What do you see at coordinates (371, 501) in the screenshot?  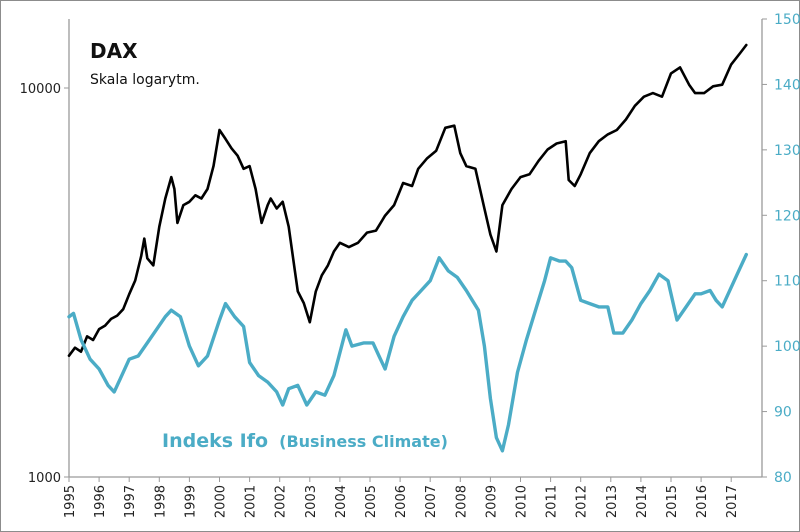 I see `x-tick-label: 2005` at bounding box center [371, 501].